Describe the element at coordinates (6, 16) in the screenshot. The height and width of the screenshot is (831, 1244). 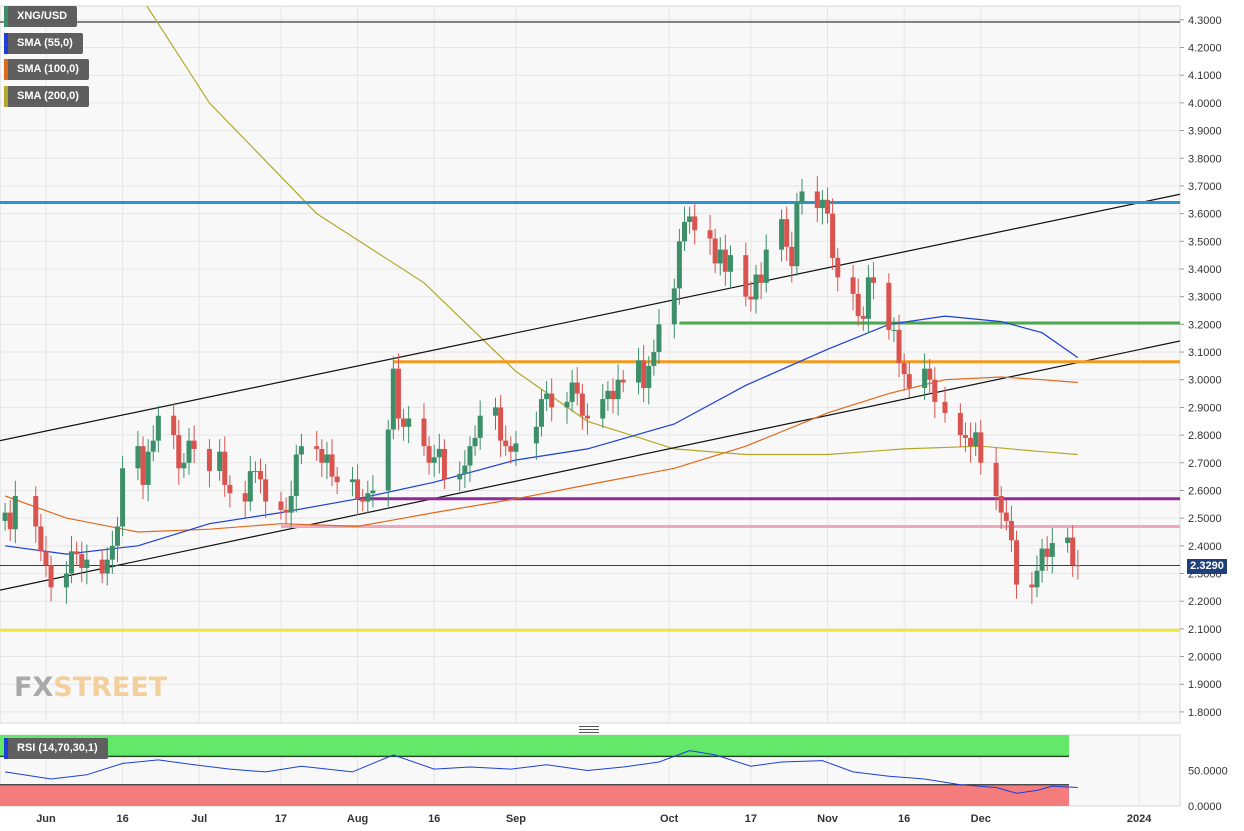
I see `legend-swatch` at that location.